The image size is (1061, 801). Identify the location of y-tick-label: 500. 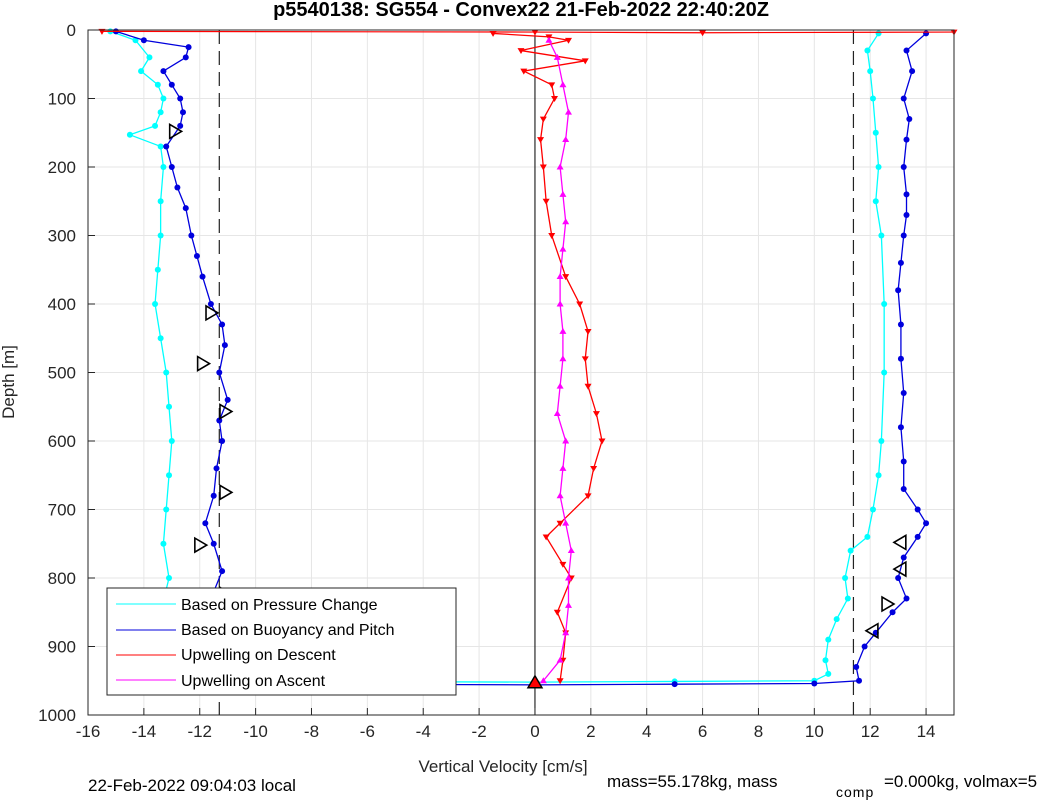
(62, 373).